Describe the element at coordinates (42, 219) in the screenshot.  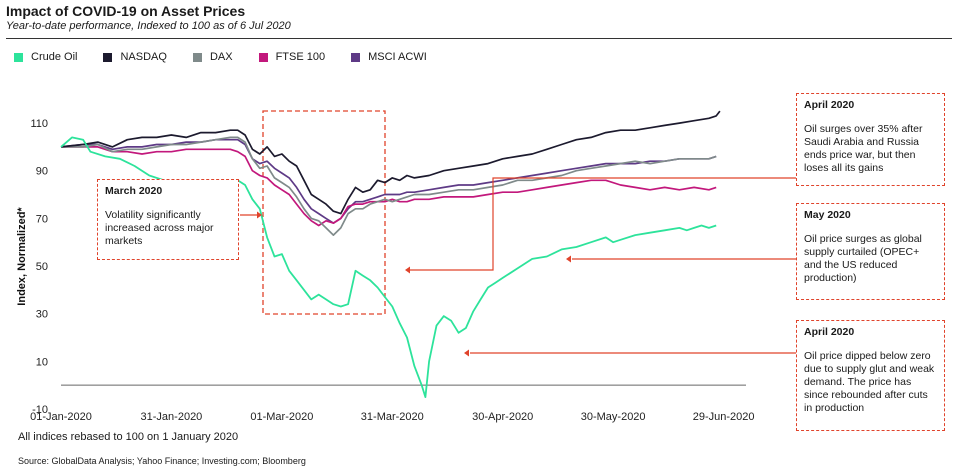
I see `y-tick-label: 70` at that location.